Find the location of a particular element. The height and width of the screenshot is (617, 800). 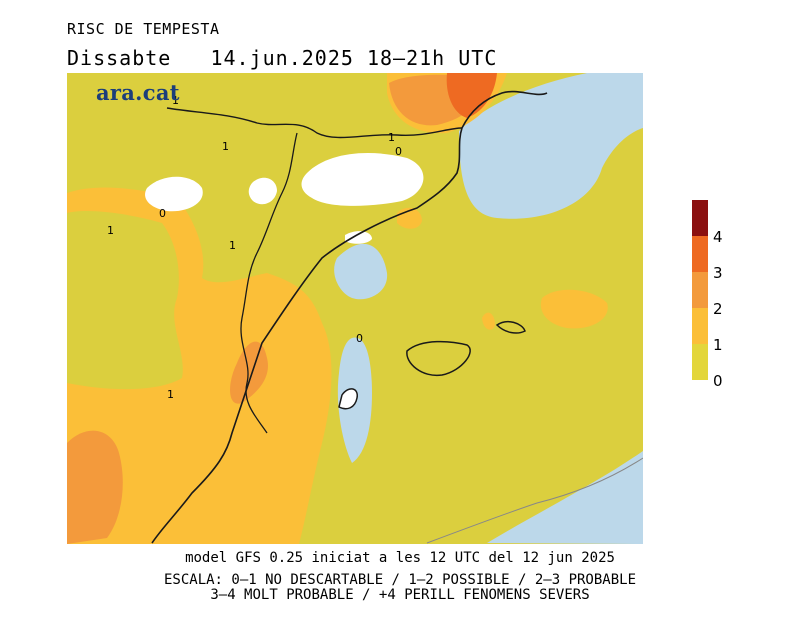

legend-label-1: 1 is located at coordinates (718, 345).